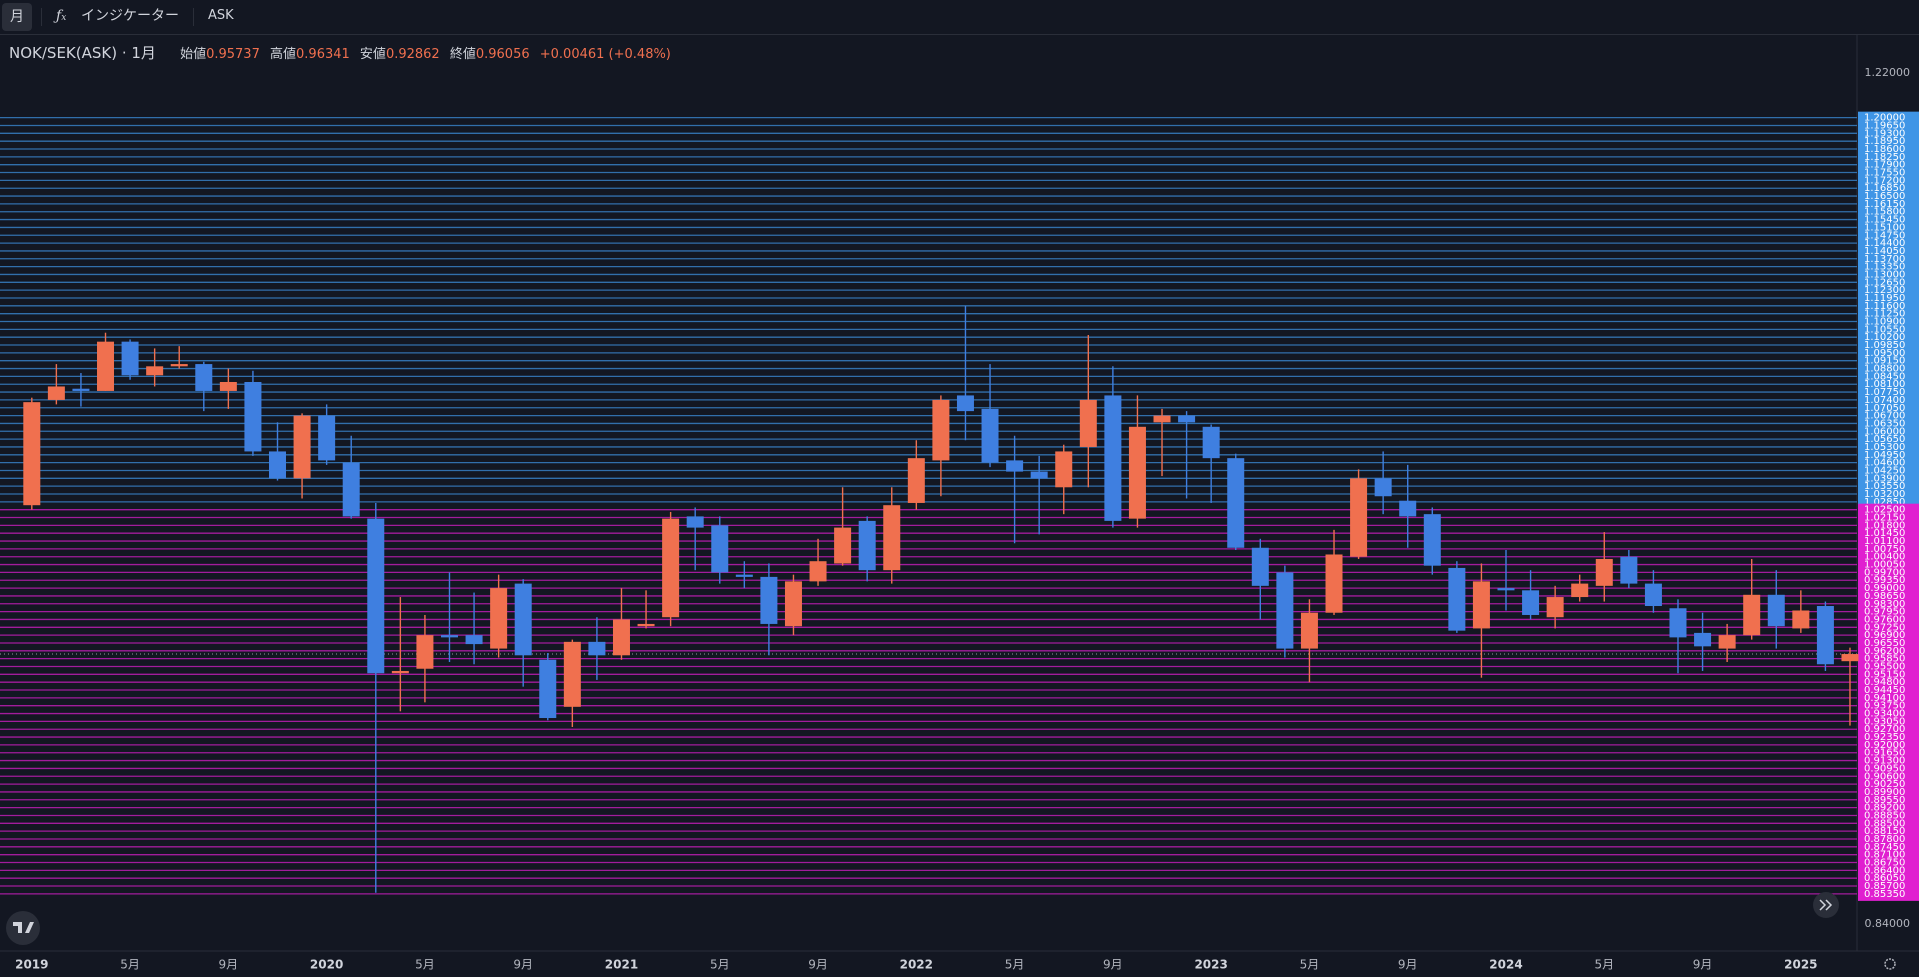 This screenshot has width=1919, height=977. I want to click on level-label: 1.04600, so click(1884, 463).